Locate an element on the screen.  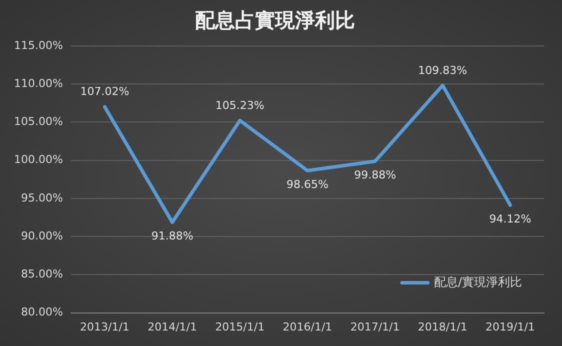
y-tick-label: 100.00% is located at coordinates (38, 159).